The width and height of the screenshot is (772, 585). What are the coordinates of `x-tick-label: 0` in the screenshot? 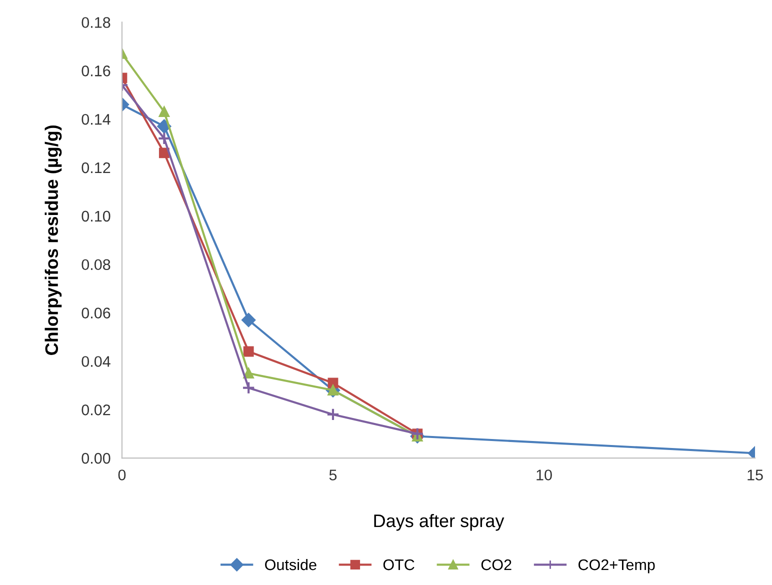 It's located at (122, 475).